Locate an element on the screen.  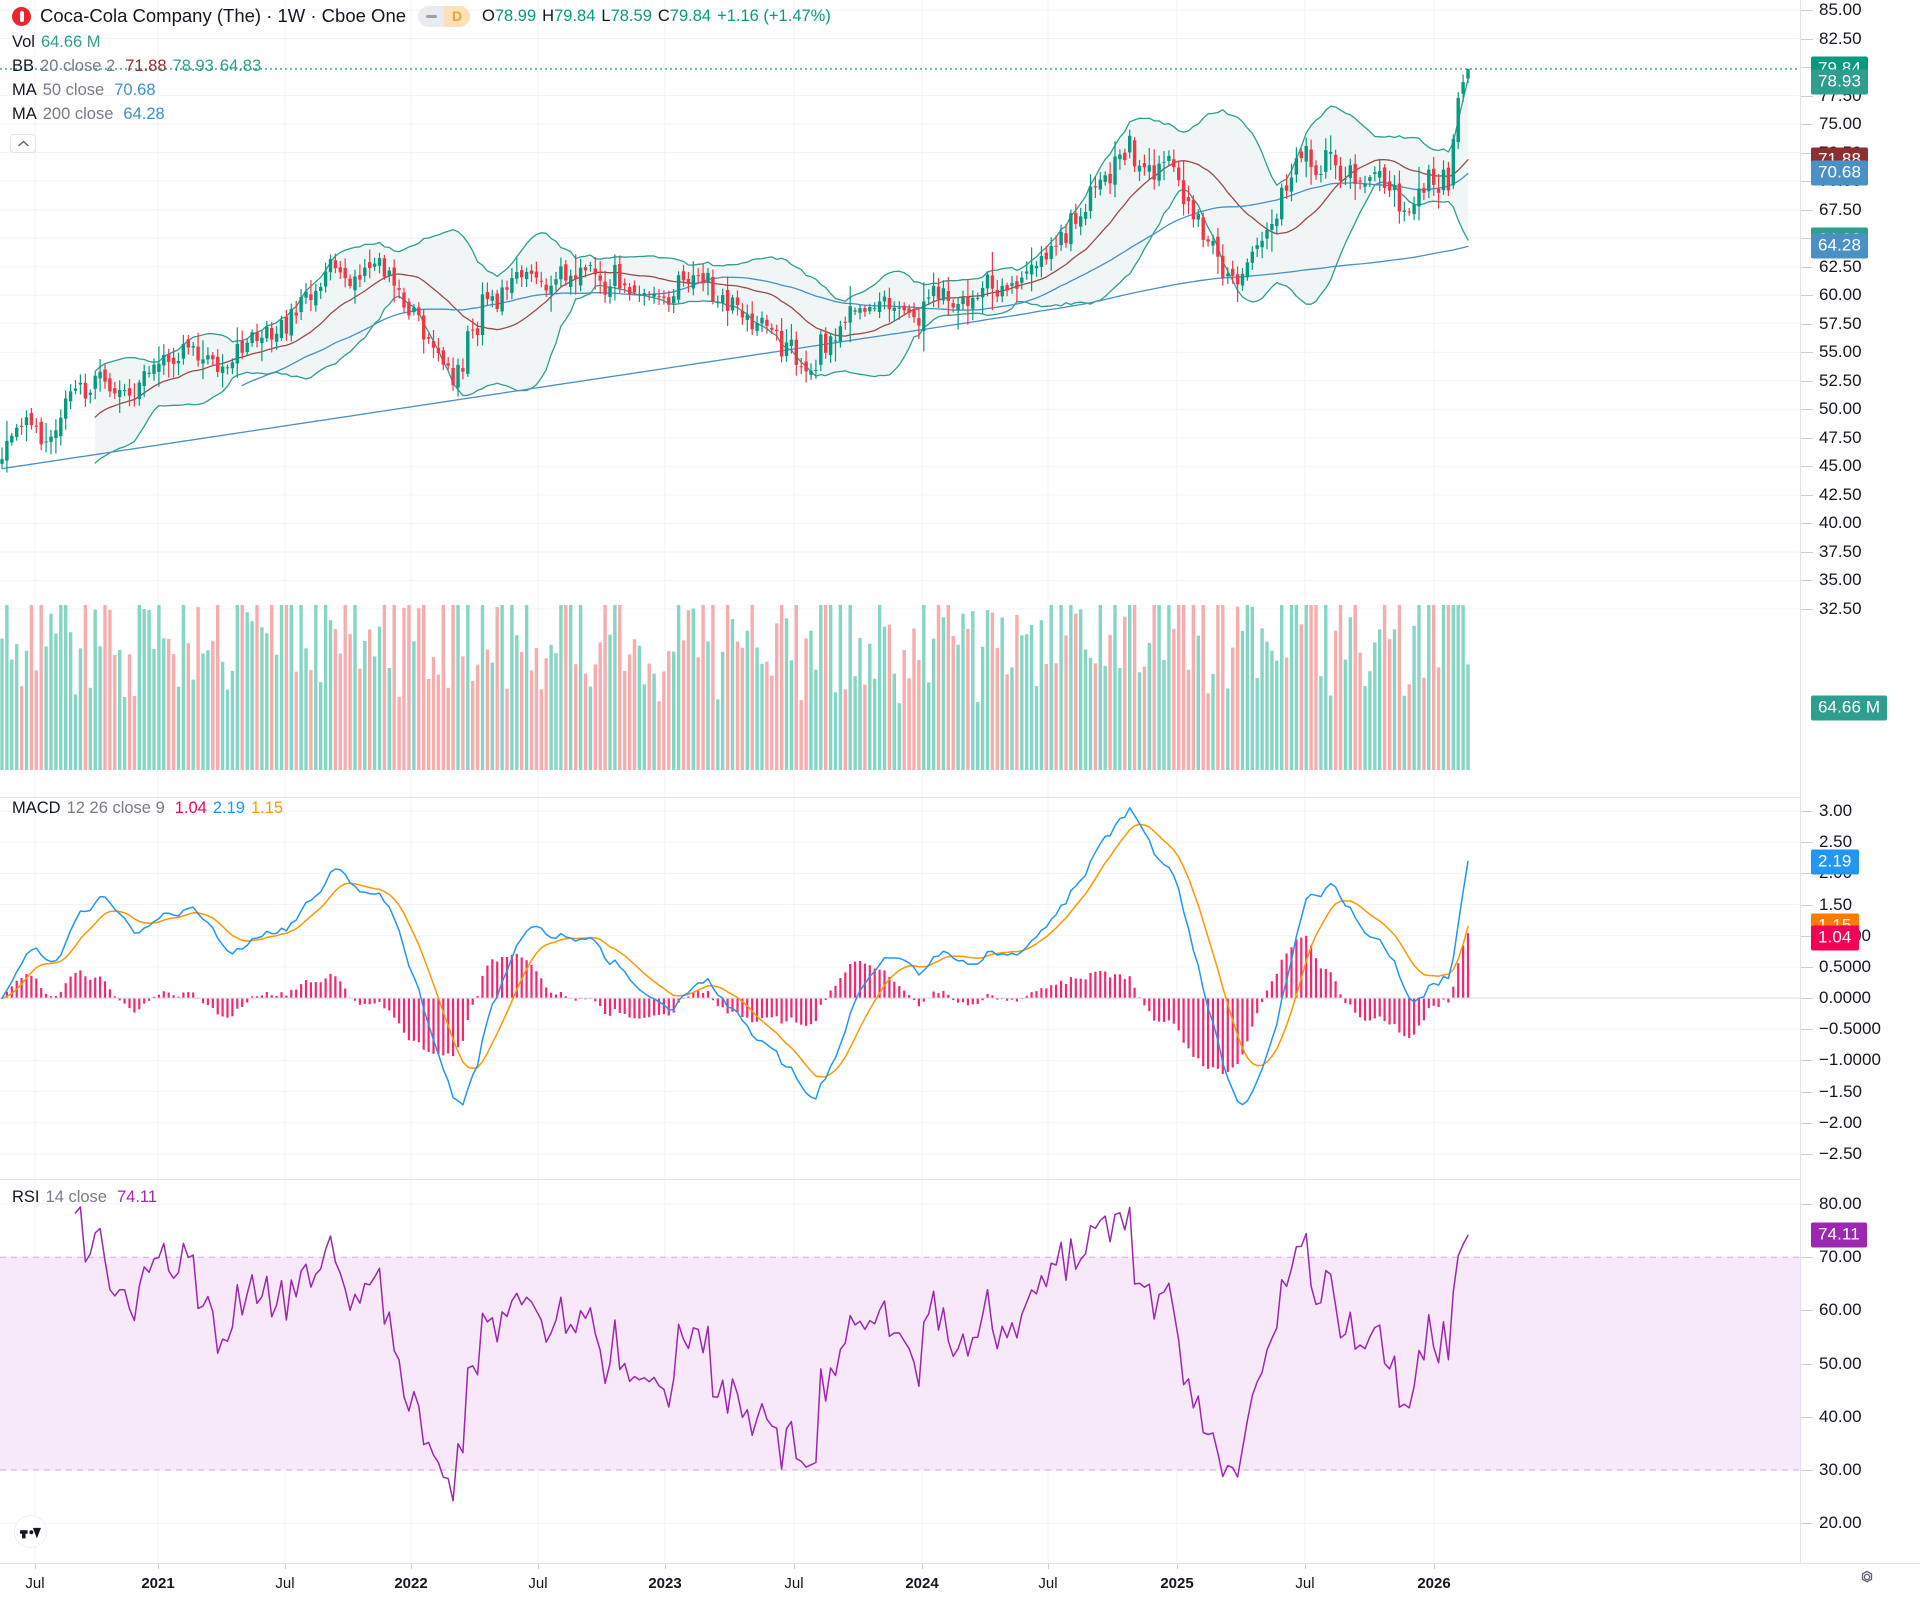
price-scale-tick-37-50: 37.50 is located at coordinates (1831, 551).